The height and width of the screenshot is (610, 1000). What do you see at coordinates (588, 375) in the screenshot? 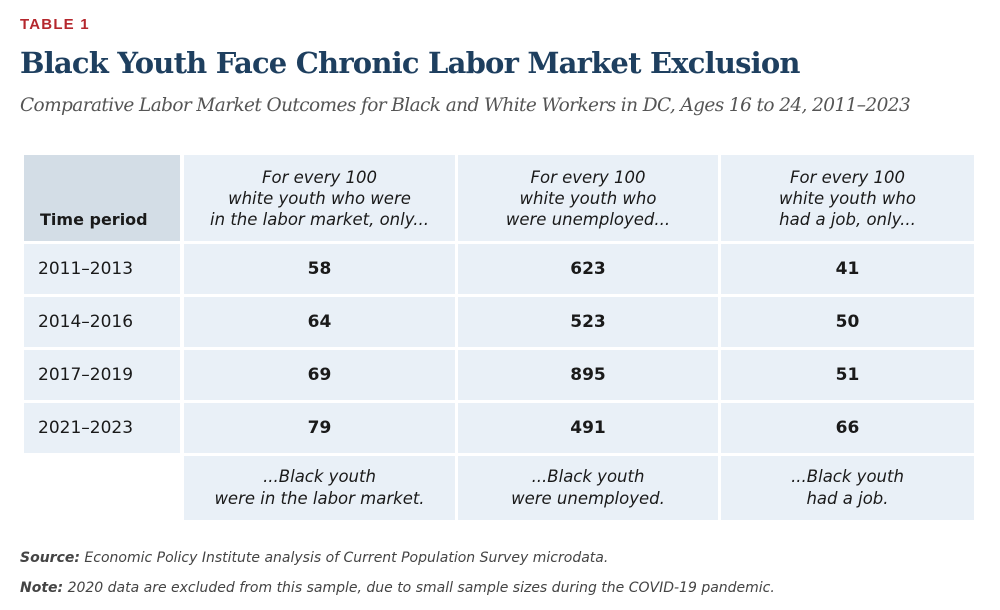
I see `table-cell: 895` at bounding box center [588, 375].